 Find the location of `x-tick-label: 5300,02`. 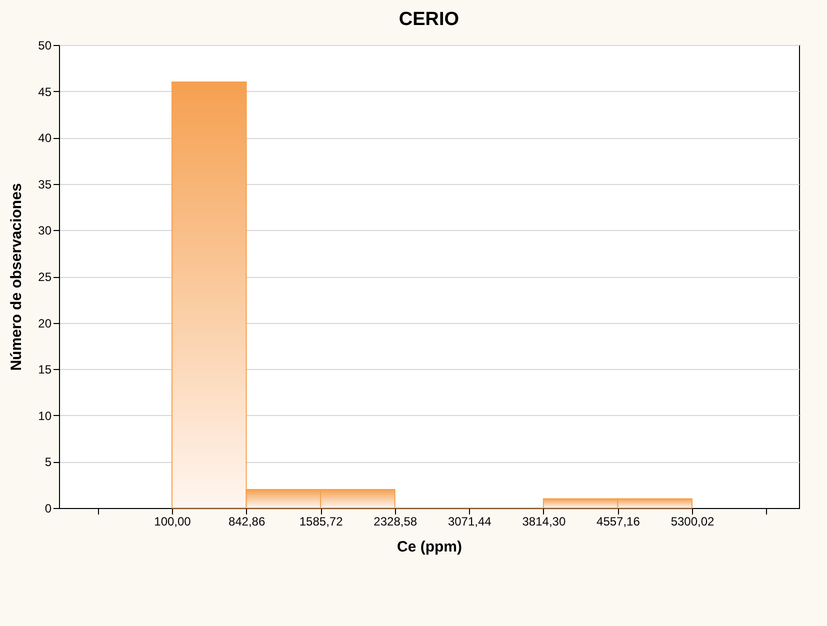

x-tick-label: 5300,02 is located at coordinates (692, 521).